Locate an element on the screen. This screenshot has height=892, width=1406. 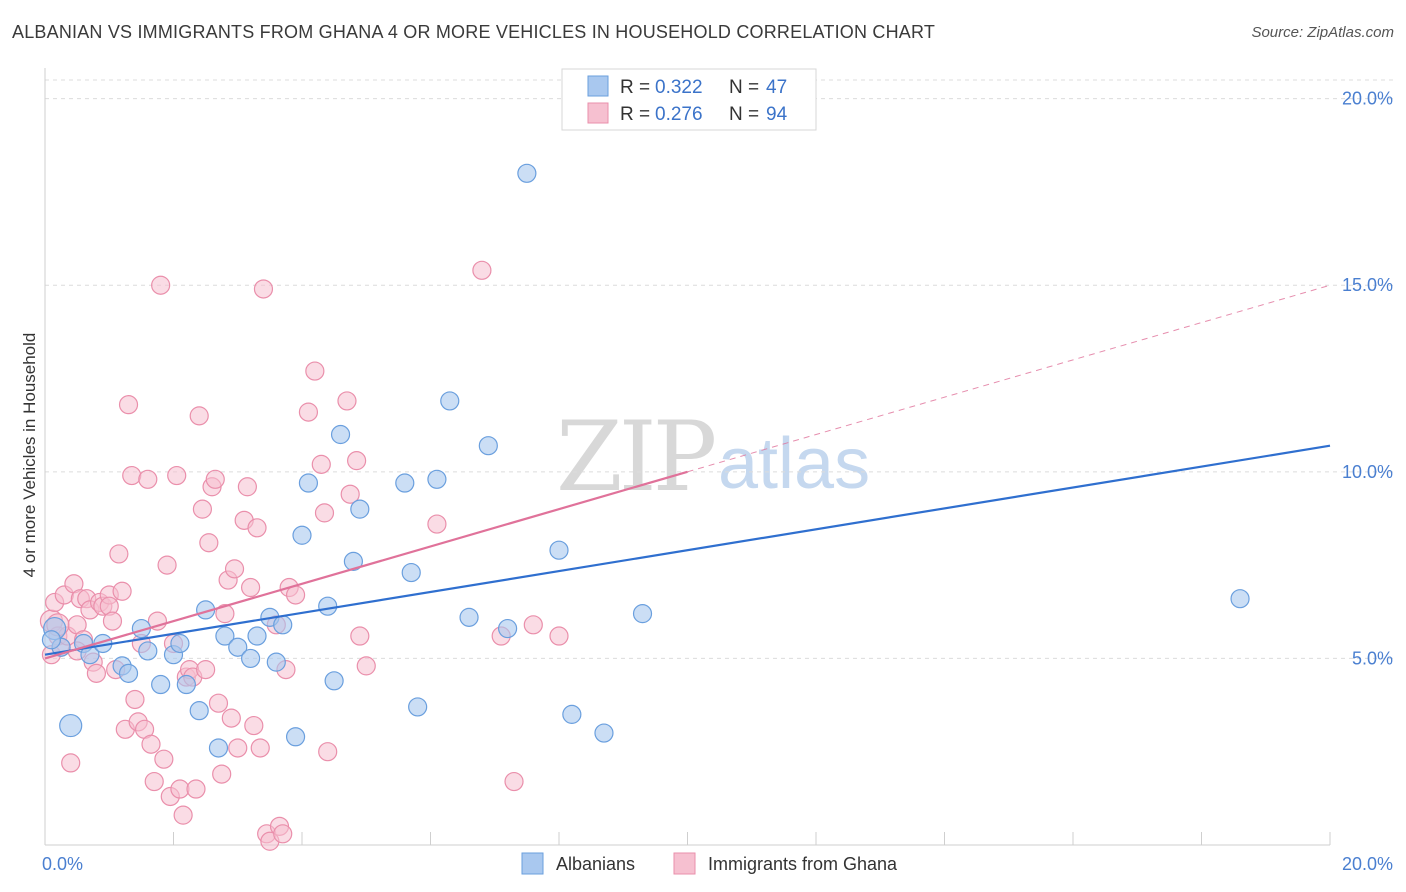
x-tick-label: 0.0% is located at coordinates (62, 864).